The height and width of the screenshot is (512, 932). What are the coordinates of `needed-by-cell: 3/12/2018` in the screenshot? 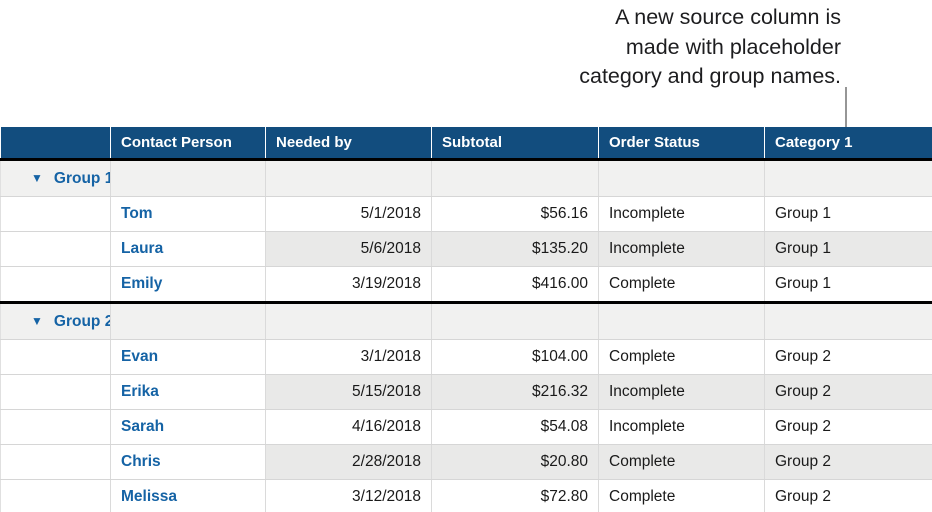 It's located at (348, 495).